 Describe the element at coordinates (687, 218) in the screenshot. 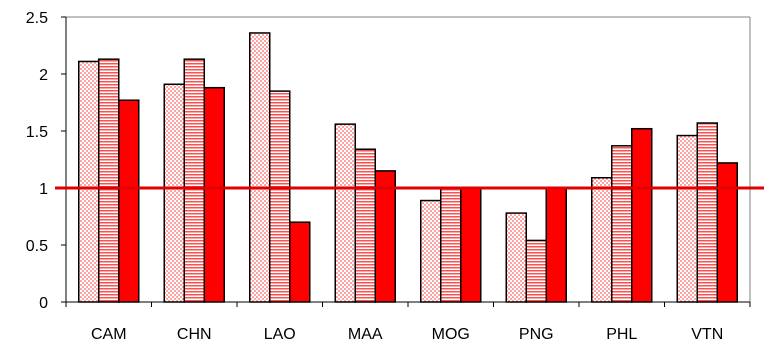

I see `bar-vtn-dotted` at that location.